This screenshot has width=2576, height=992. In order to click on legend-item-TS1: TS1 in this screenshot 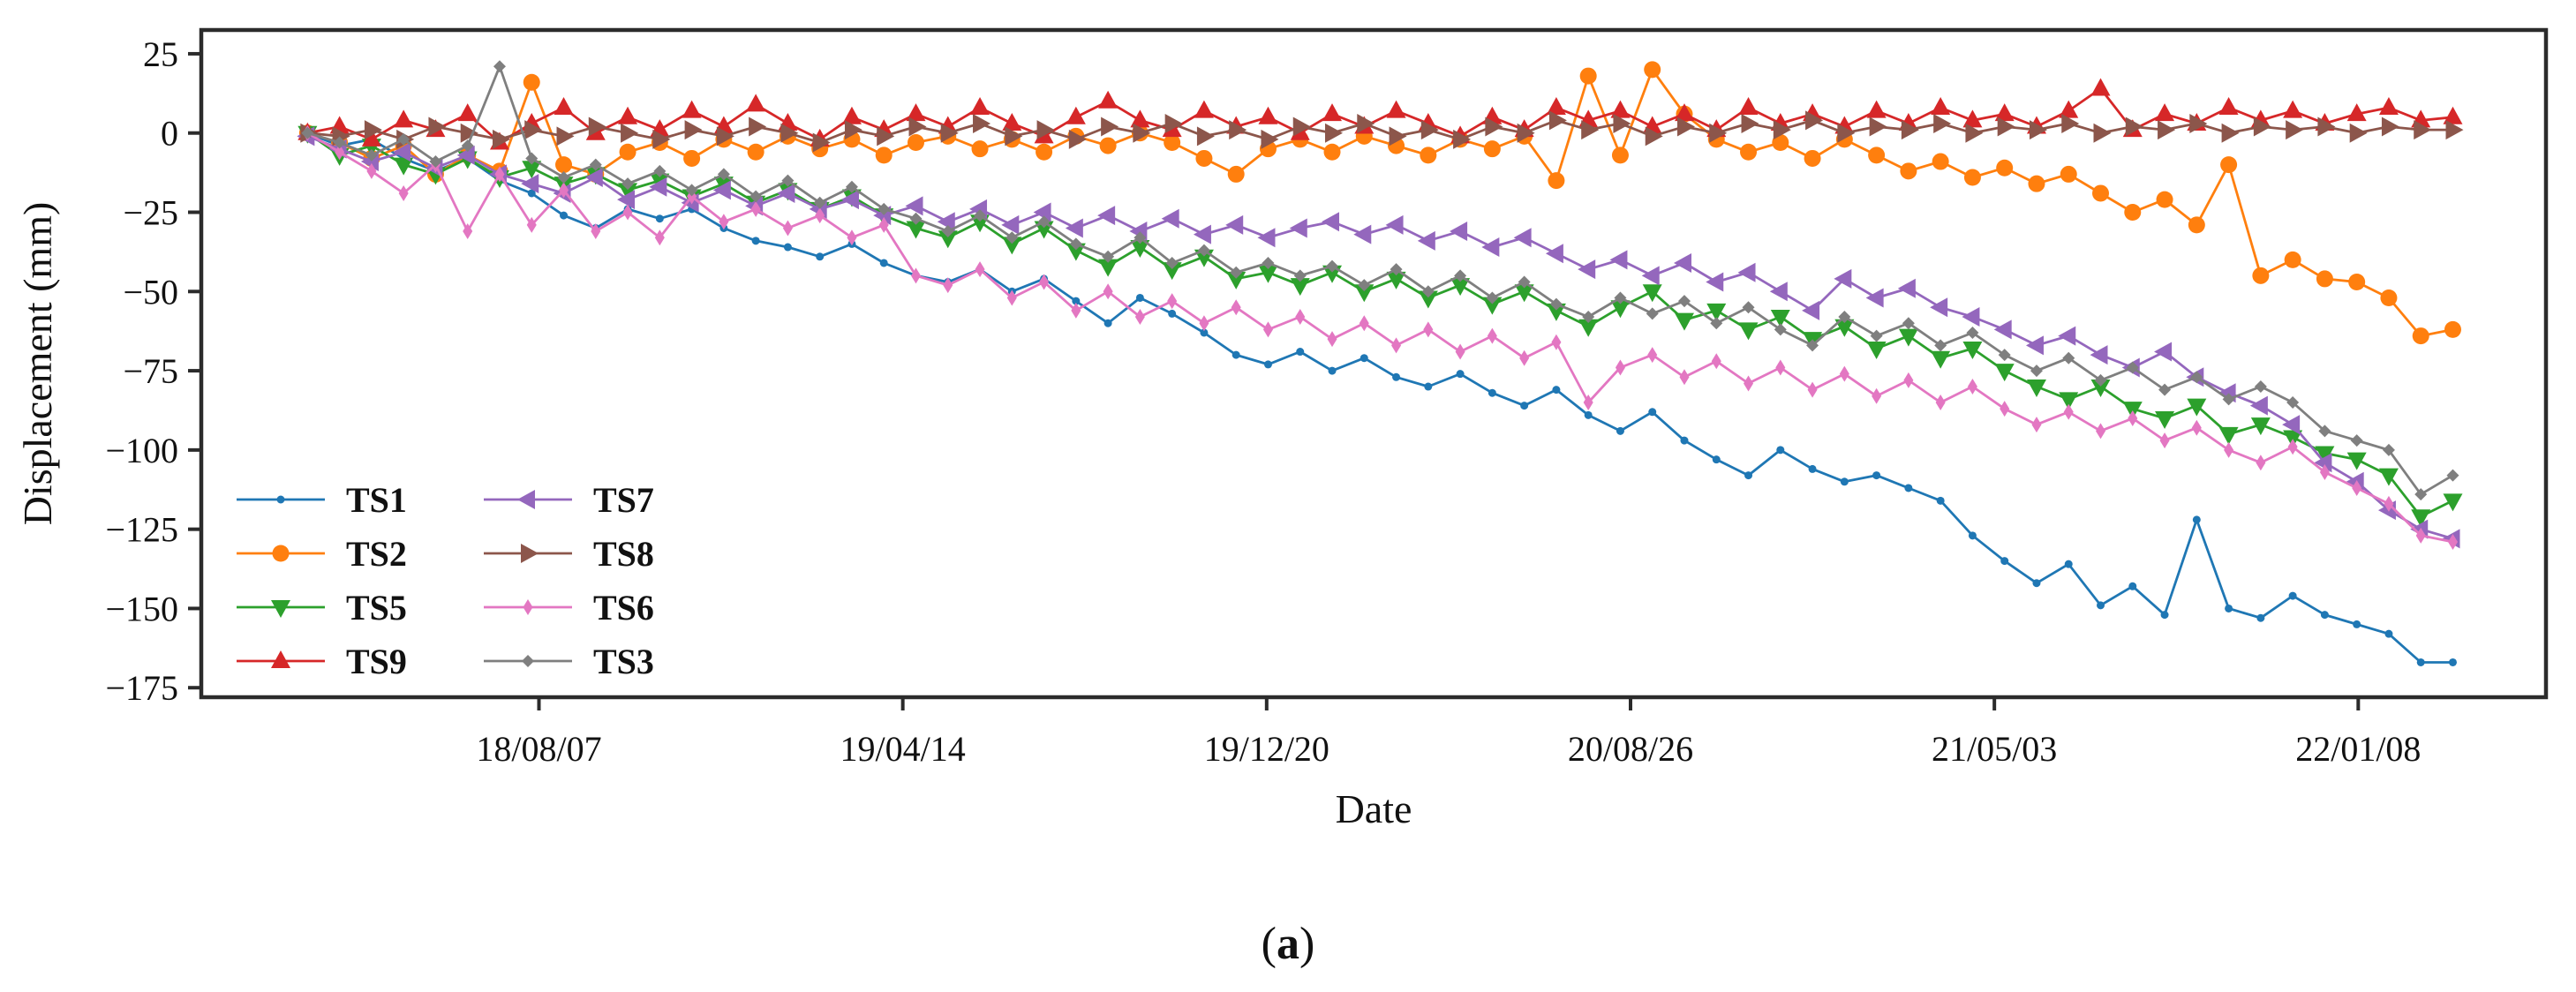, I will do `click(322, 500)`.